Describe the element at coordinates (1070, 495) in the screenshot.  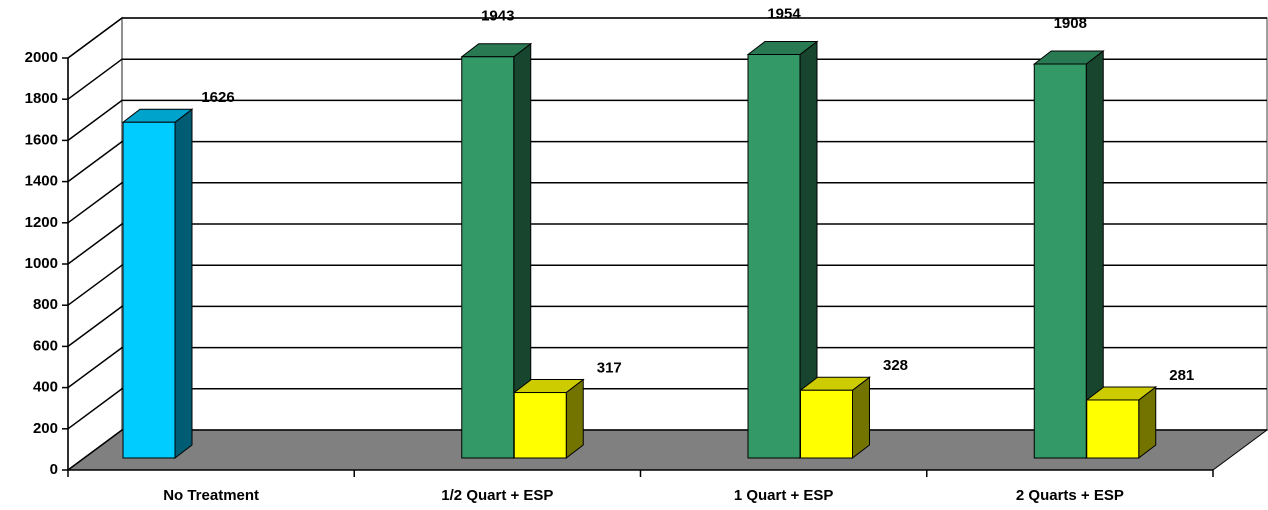
I see `x-tick-label: 2 Quarts + ESP` at that location.